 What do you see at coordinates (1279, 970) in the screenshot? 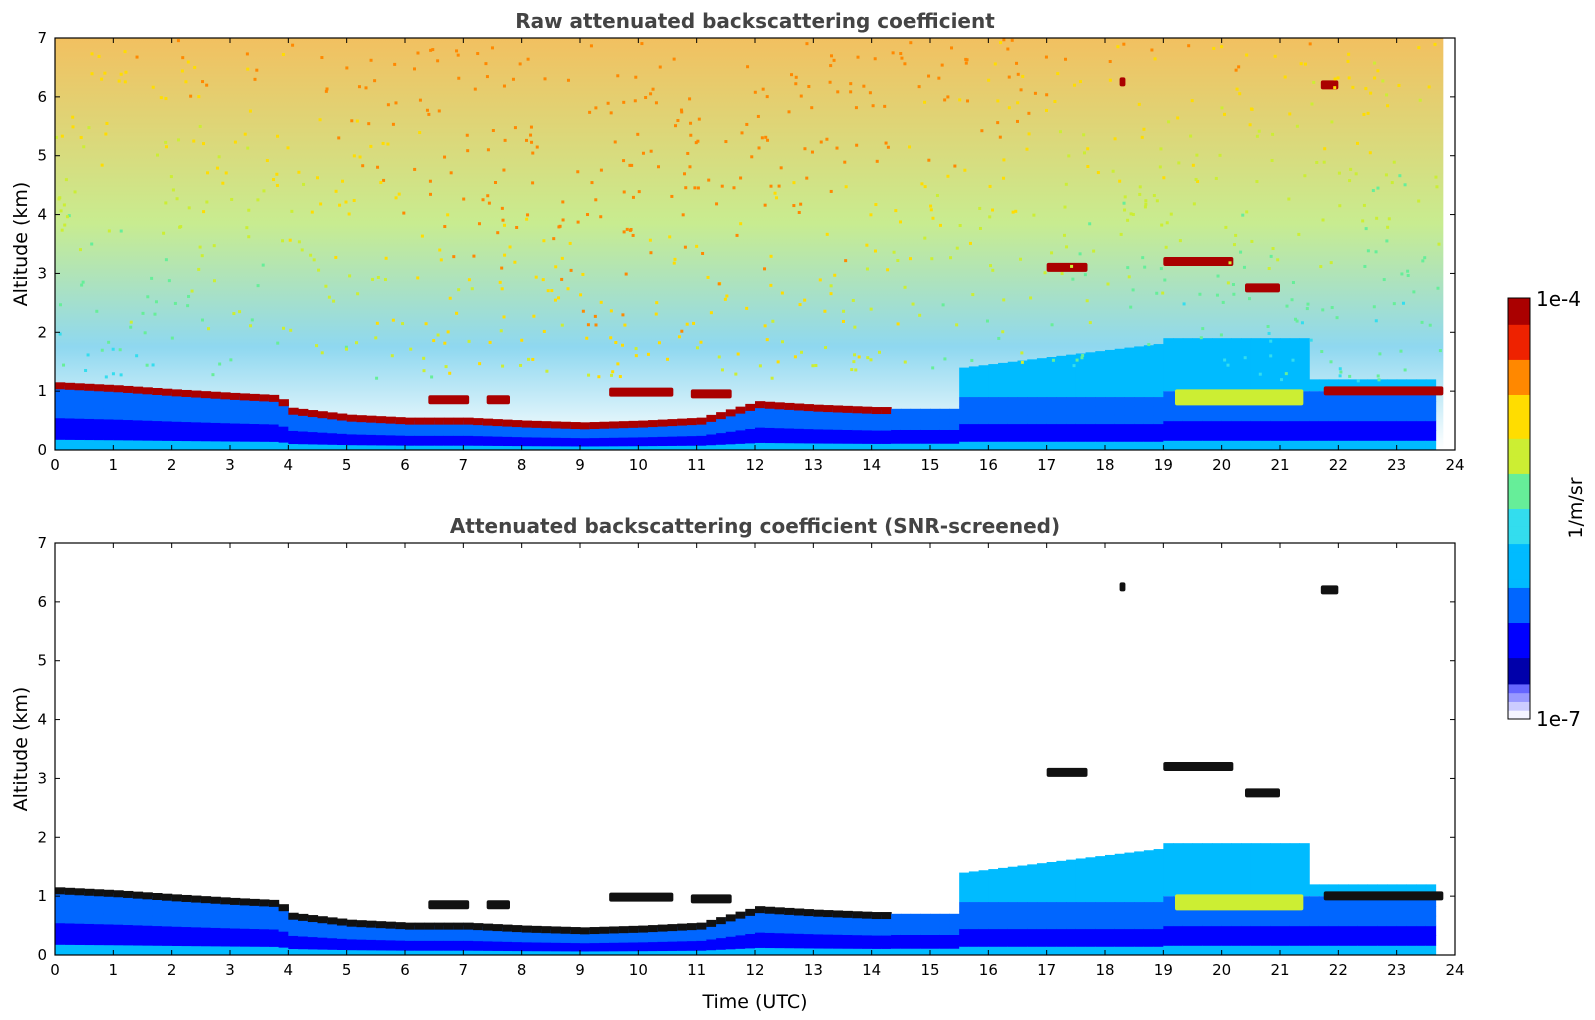
I see `x-tick-label: 21` at bounding box center [1279, 970].